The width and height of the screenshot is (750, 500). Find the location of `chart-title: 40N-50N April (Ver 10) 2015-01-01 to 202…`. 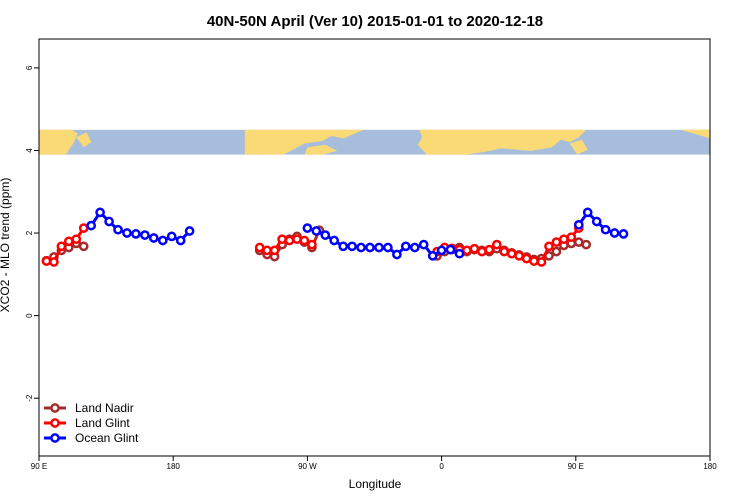

chart-title: 40N-50N April (Ver 10) 2015-01-01 to 202… is located at coordinates (375, 21).